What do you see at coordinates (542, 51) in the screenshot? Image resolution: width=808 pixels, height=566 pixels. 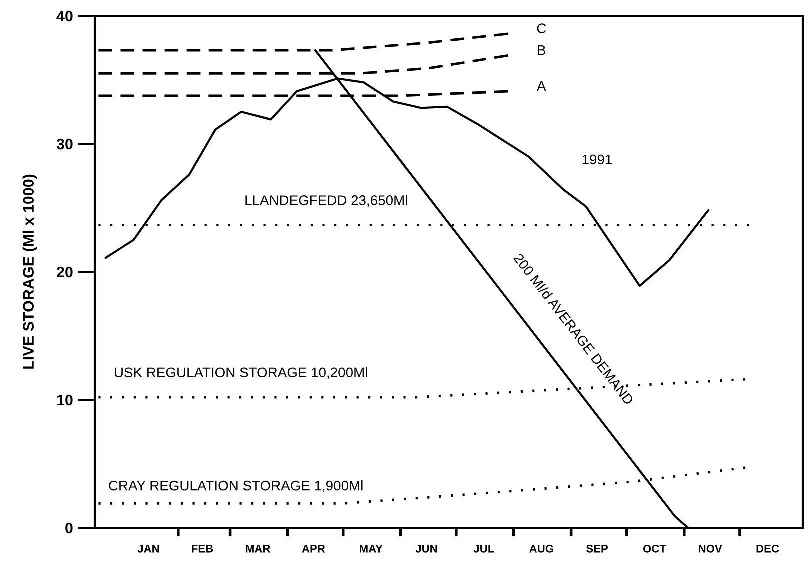 I see `text: B` at bounding box center [542, 51].